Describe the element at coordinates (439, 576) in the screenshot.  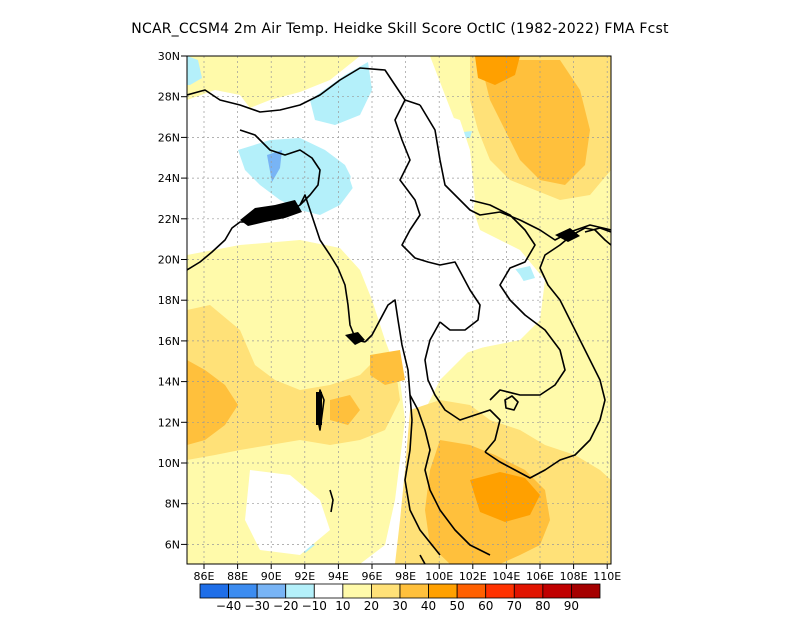
I see `lon-label-100E: 100E` at that location.